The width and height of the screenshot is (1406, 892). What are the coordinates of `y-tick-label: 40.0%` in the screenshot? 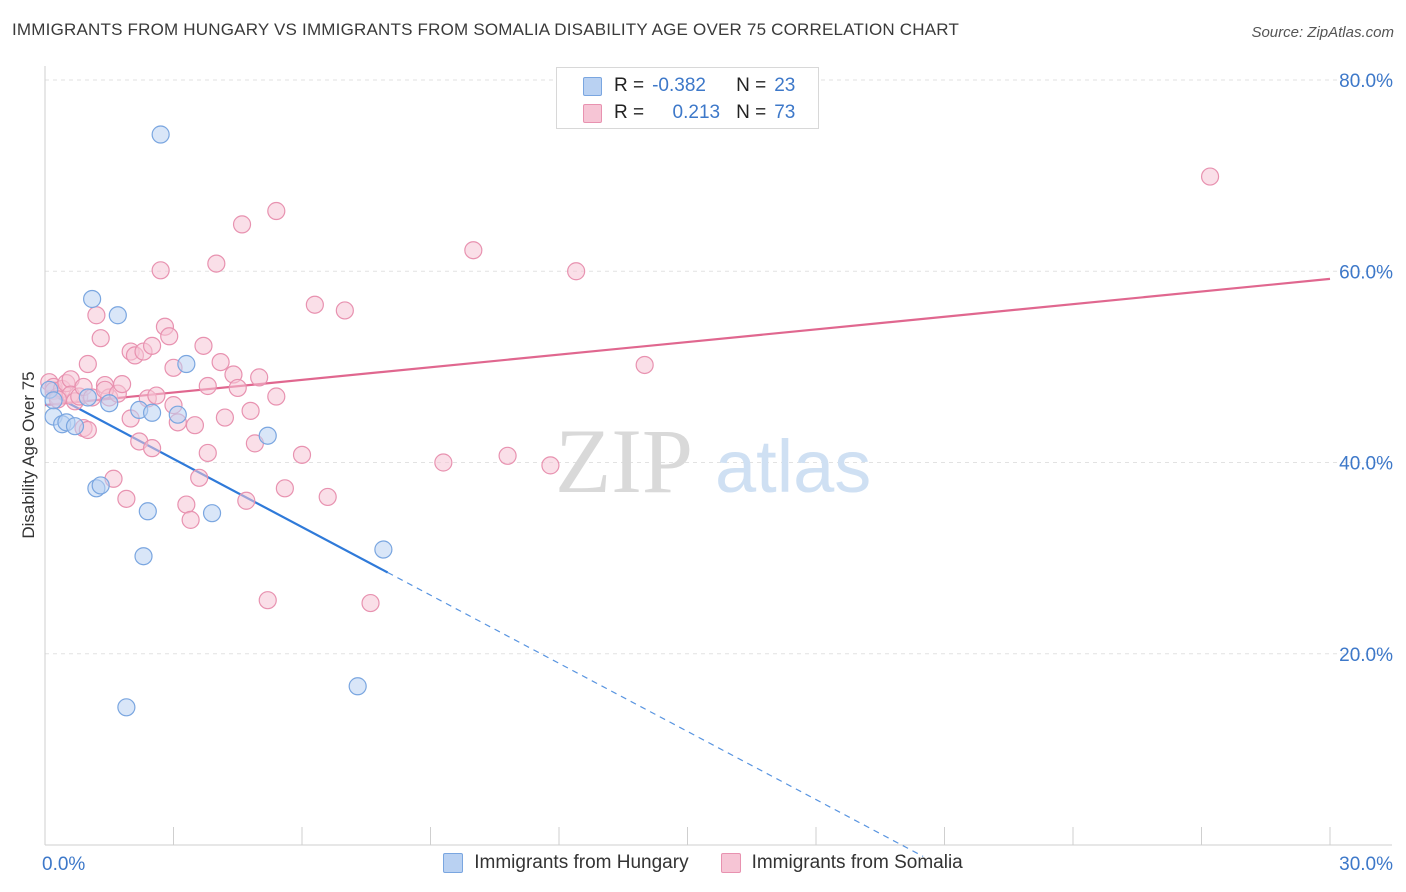 It's located at (1366, 464).